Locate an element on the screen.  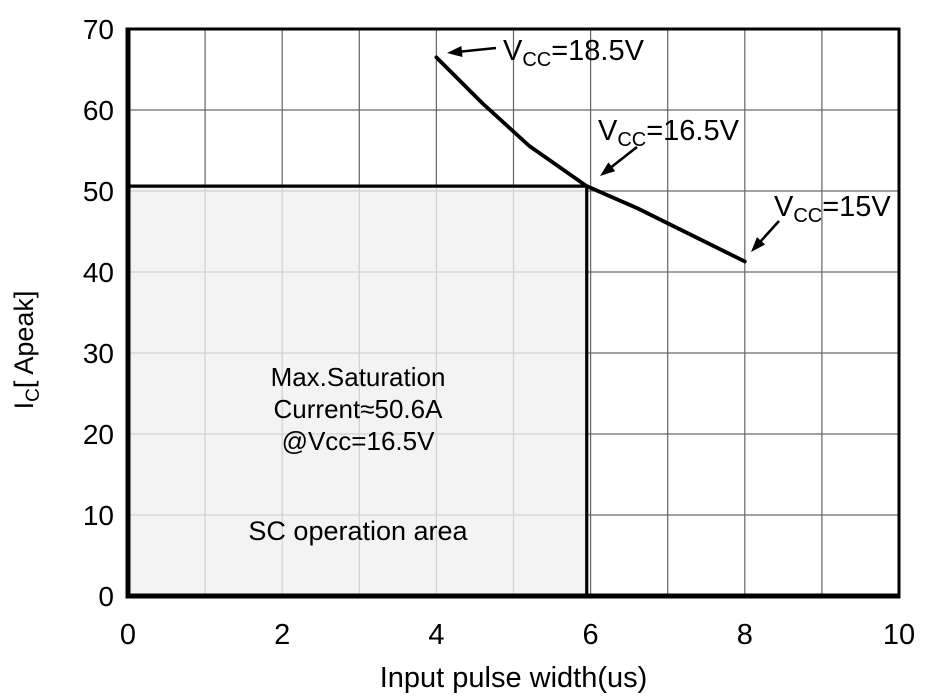
callout-vcc185-label: VCC=18.5V is located at coordinates (574, 53).